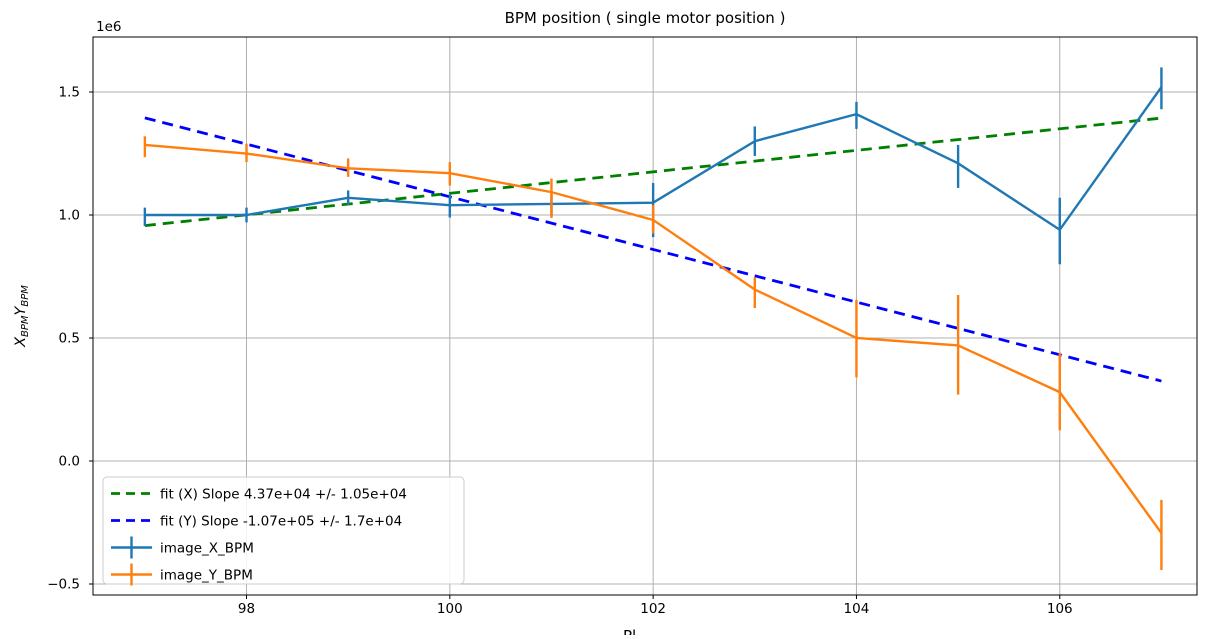 The width and height of the screenshot is (1211, 639). Describe the element at coordinates (246, 609) in the screenshot. I see `x-tick-label: 98` at that location.